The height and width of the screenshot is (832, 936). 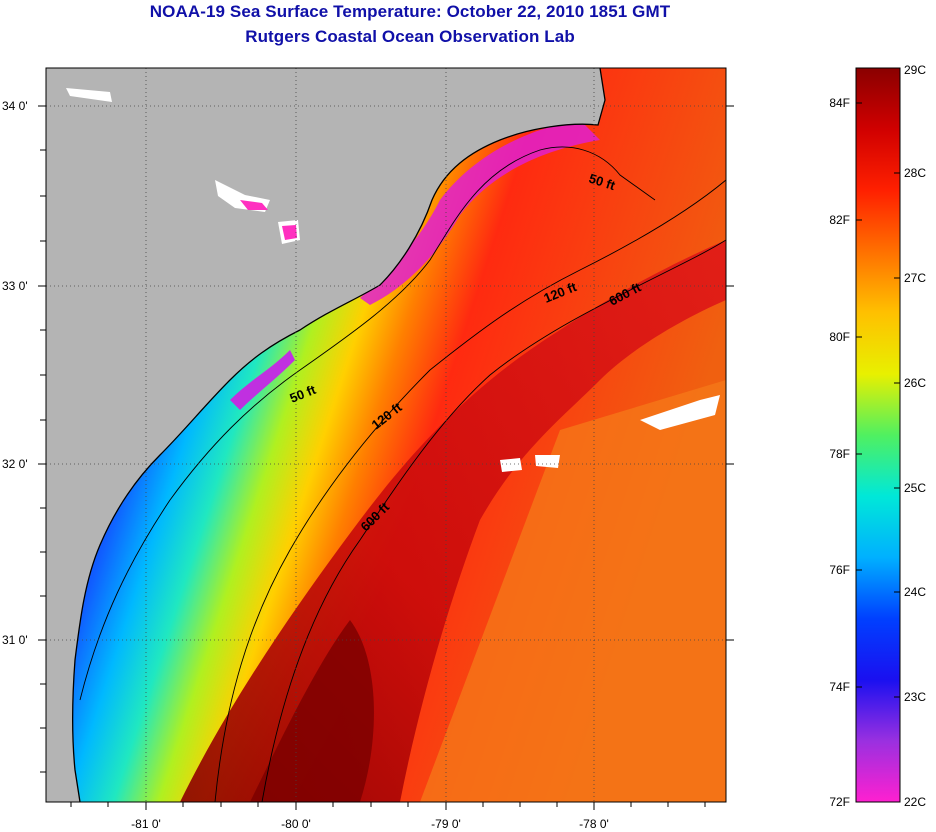 I want to click on colorbar-c-label: 26C, so click(x=915, y=383).